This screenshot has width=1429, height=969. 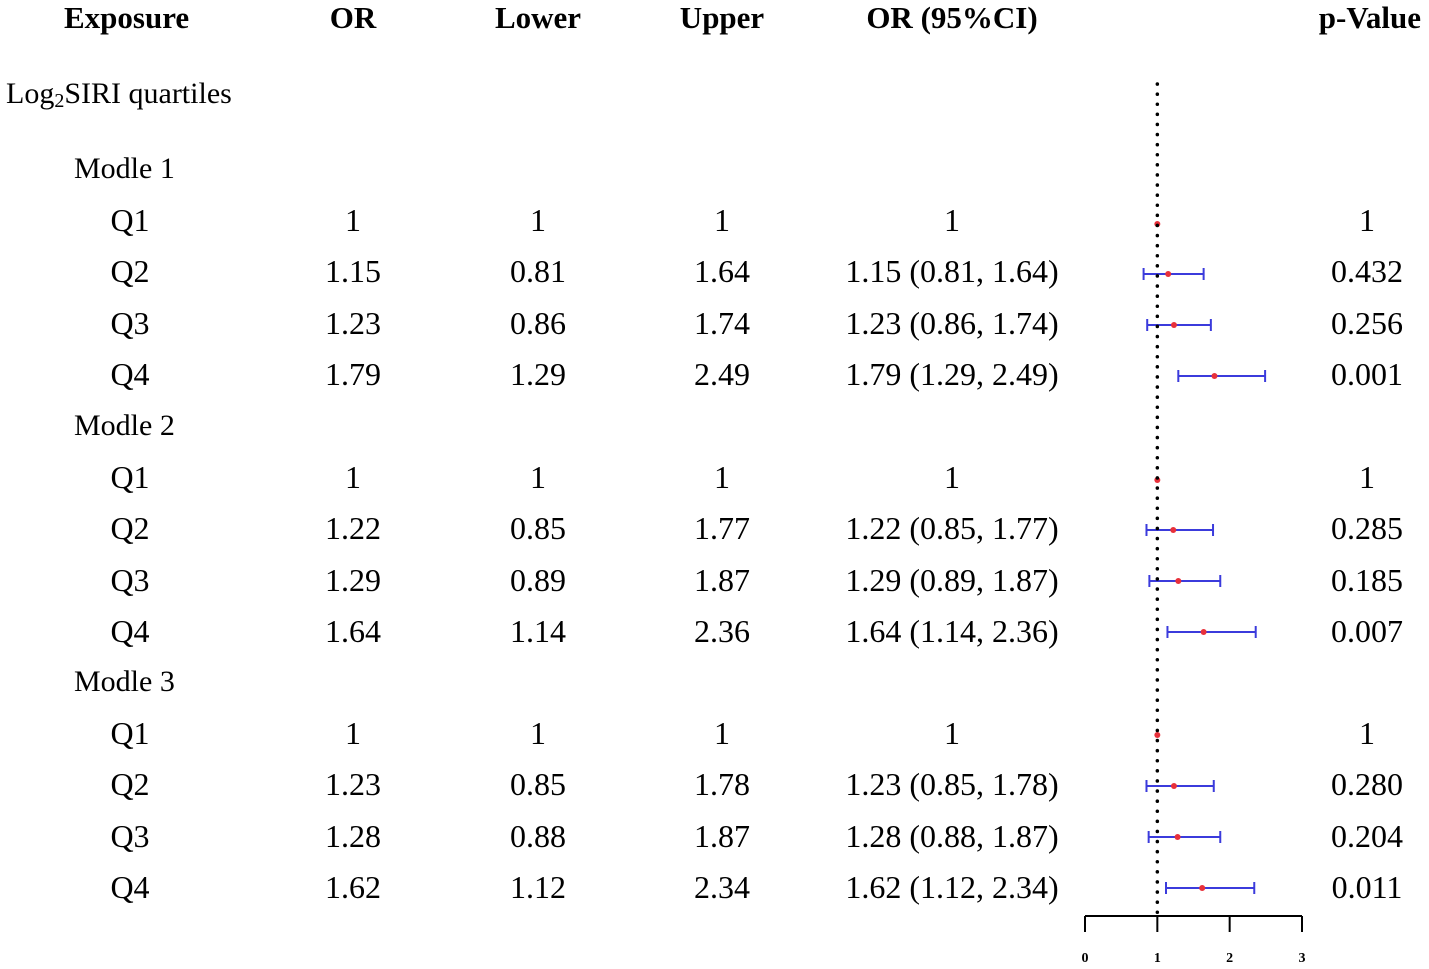 I want to click on p-value-cell: 0.001, so click(x=1367, y=374).